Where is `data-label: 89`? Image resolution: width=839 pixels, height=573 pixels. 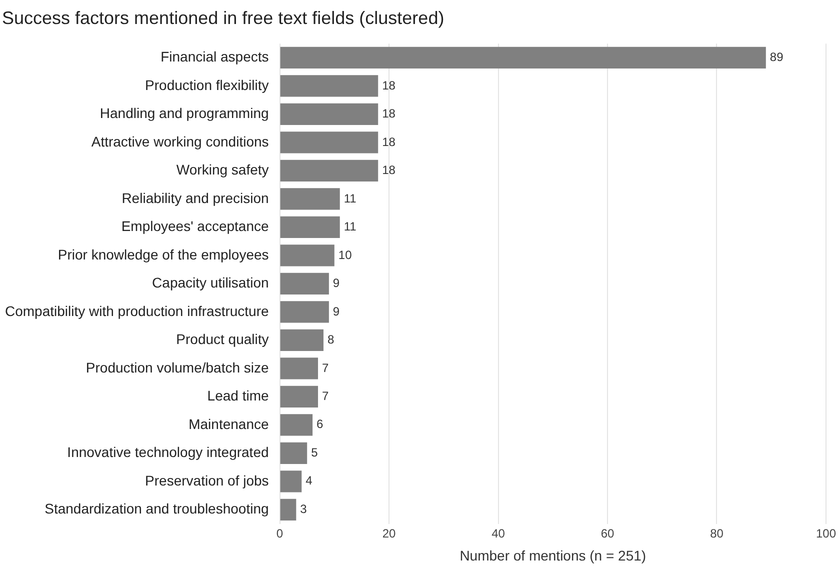 data-label: 89 is located at coordinates (777, 57).